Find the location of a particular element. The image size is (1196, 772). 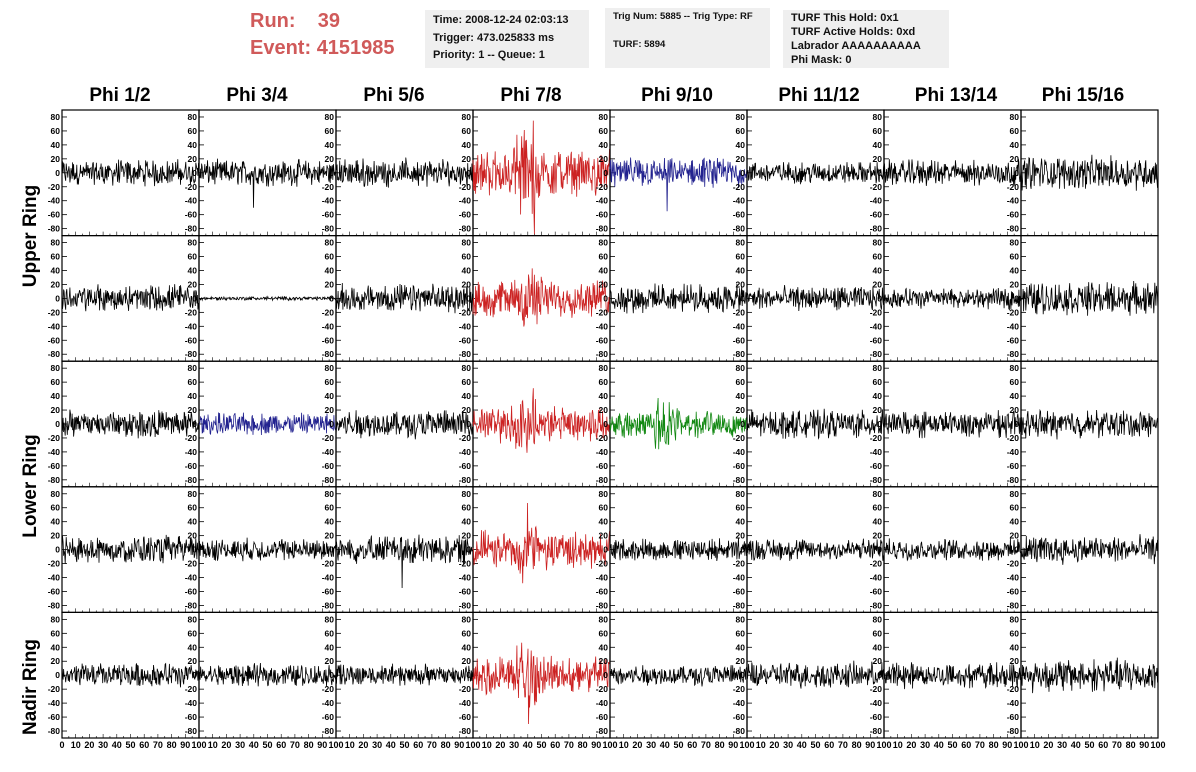

turf-text: TURF: 5894 is located at coordinates (639, 44).